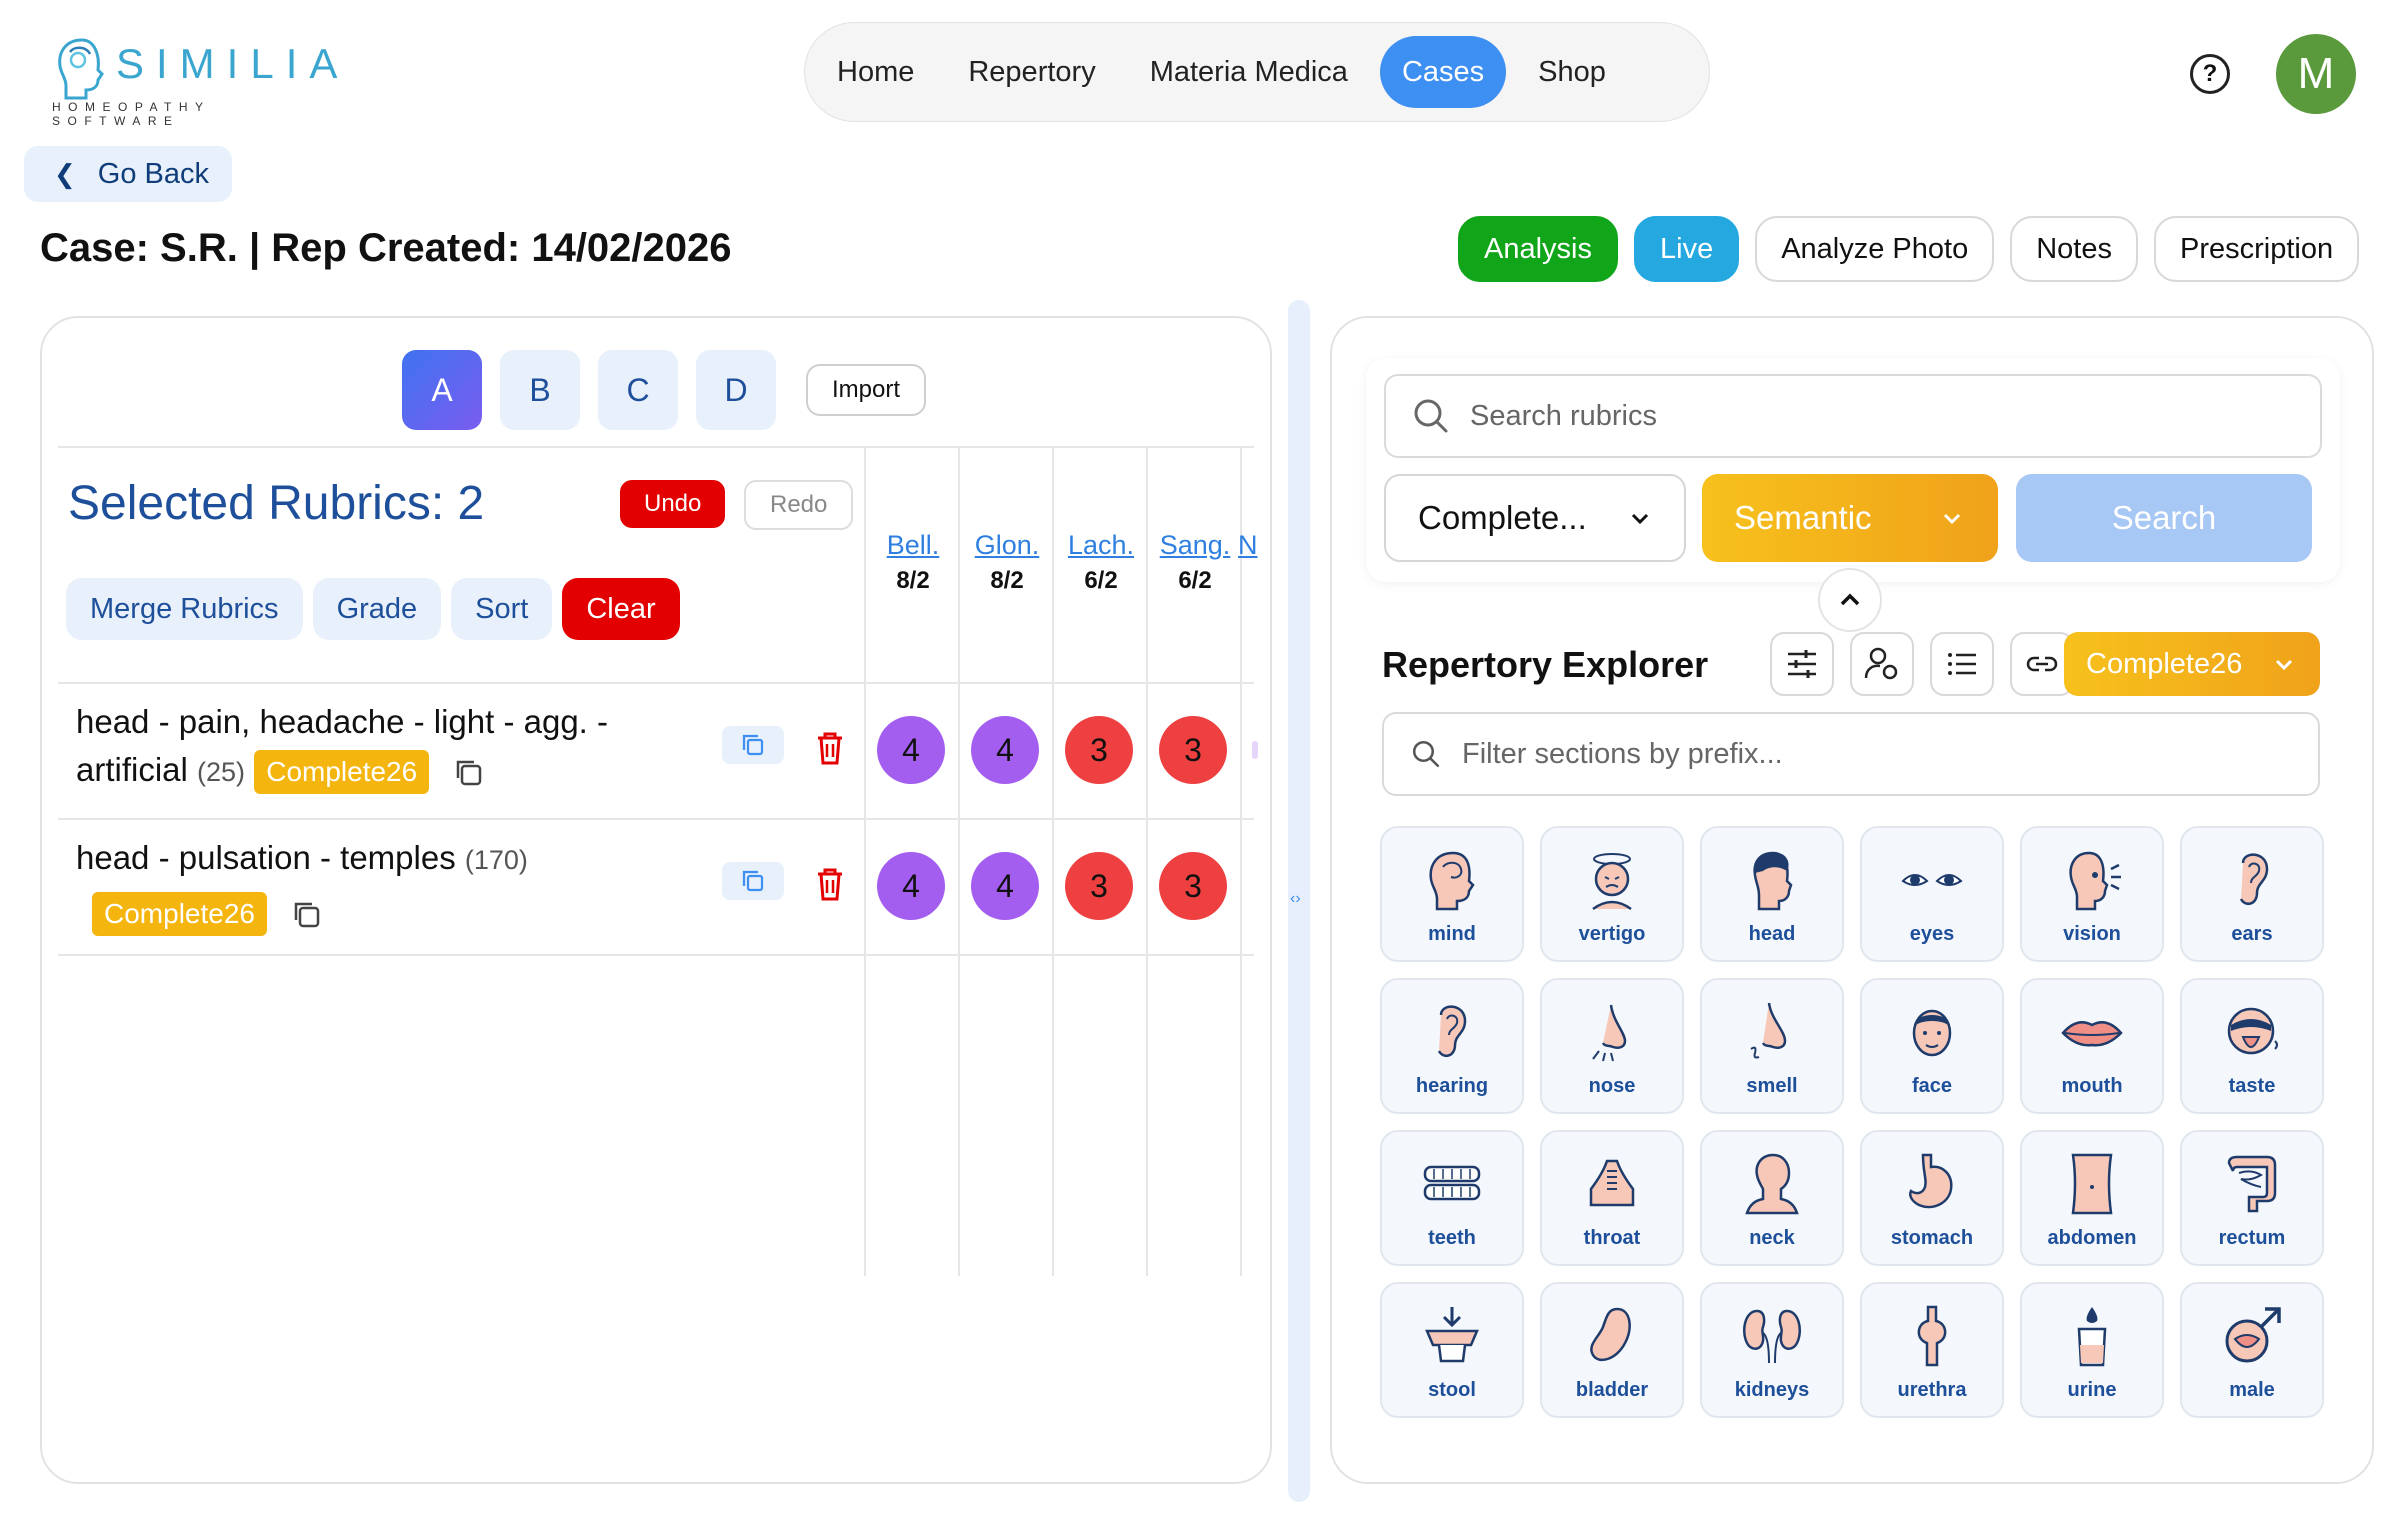  What do you see at coordinates (540, 390) in the screenshot?
I see `tab-sheet-b: B` at bounding box center [540, 390].